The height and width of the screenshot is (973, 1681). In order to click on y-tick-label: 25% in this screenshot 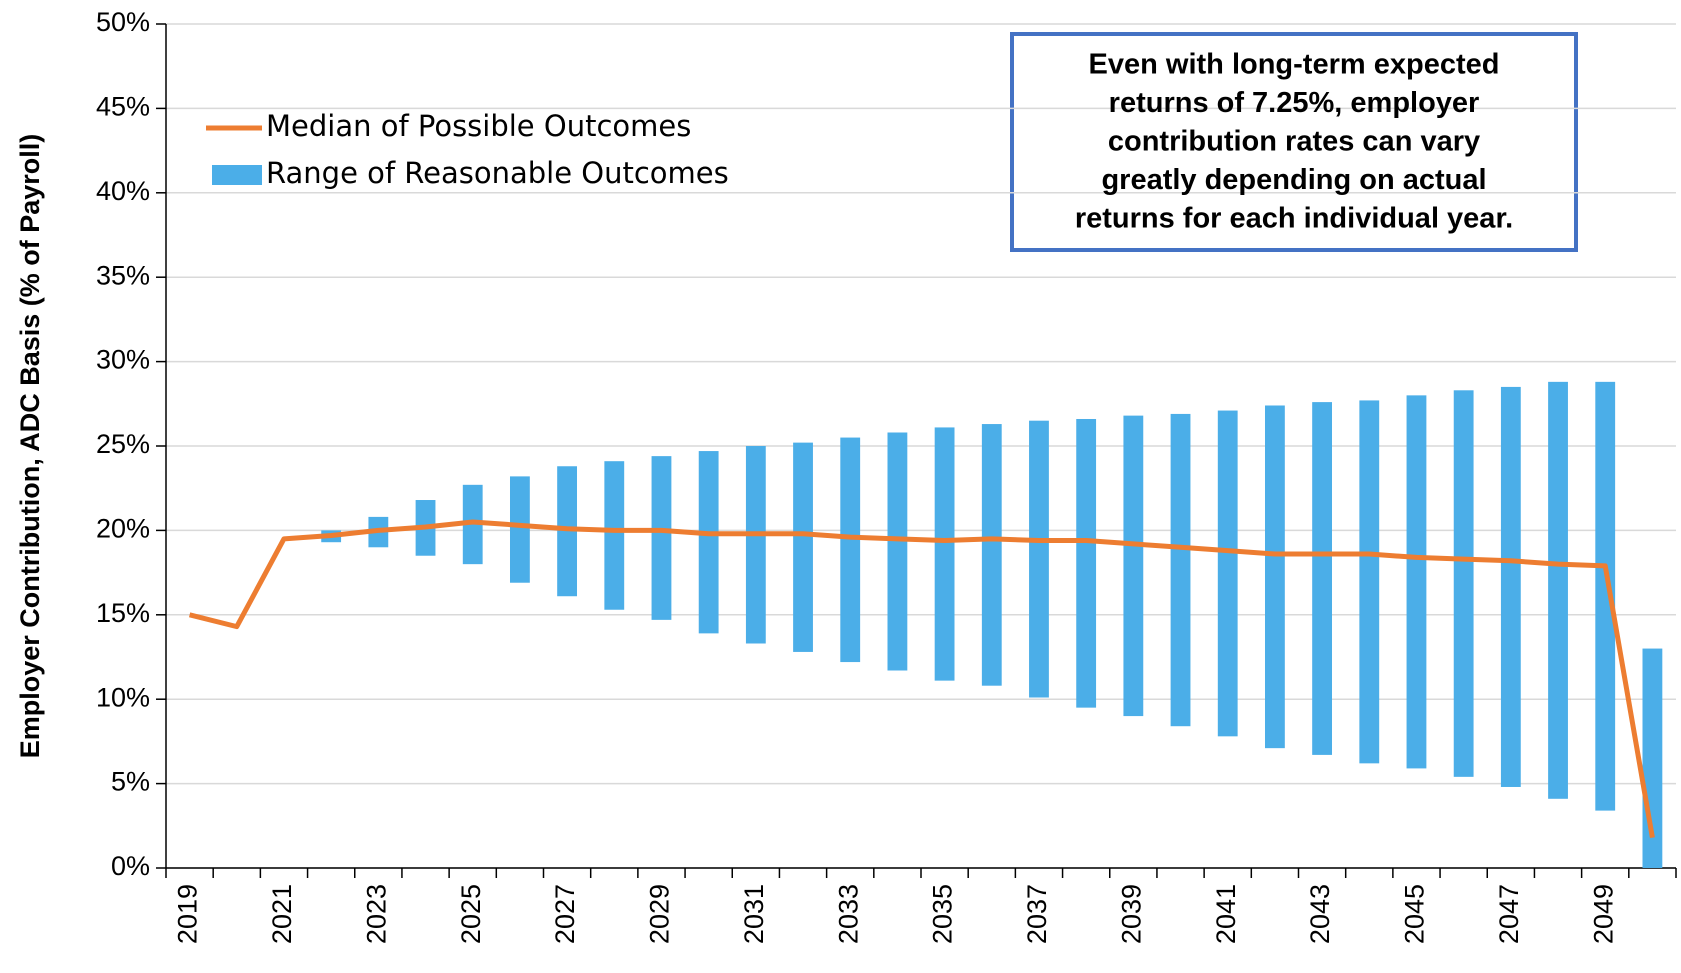, I will do `click(123, 444)`.